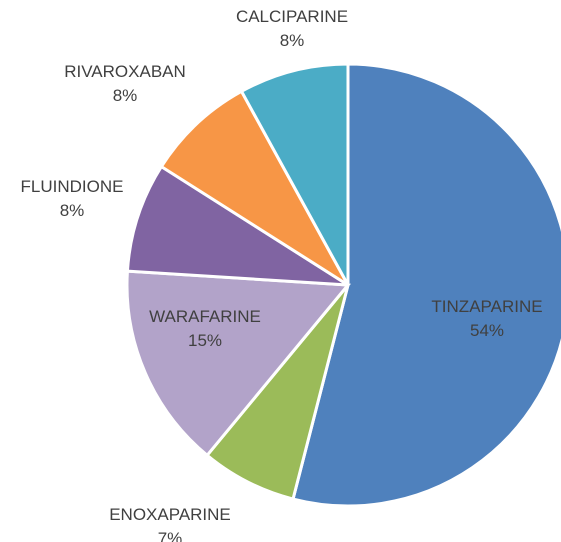 The image size is (561, 542). I want to click on category-label: RIVAROXABAN, so click(125, 71).